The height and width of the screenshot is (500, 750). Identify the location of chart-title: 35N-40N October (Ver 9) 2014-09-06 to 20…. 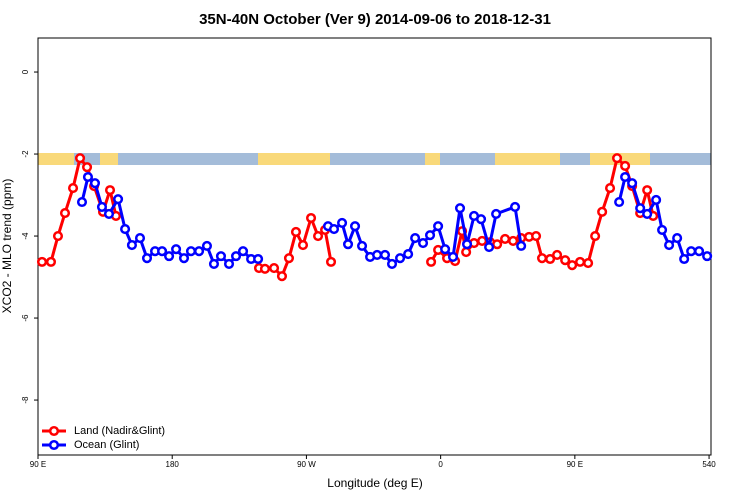
(375, 19).